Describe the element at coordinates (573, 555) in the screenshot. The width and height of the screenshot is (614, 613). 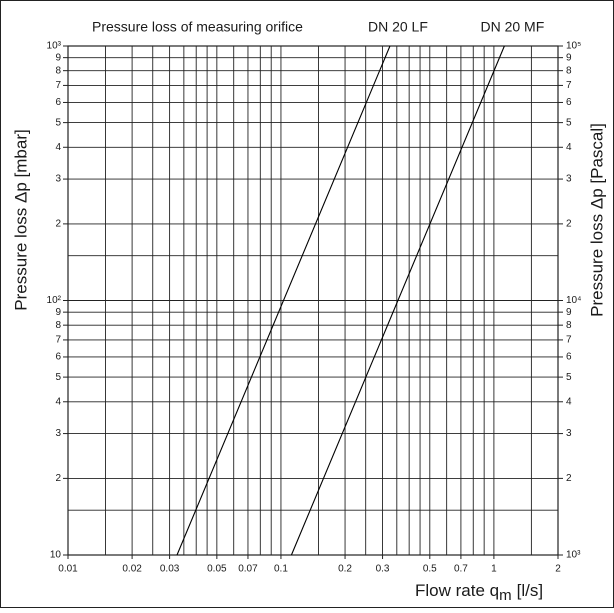
I see `y2-tick-label: 10³` at that location.